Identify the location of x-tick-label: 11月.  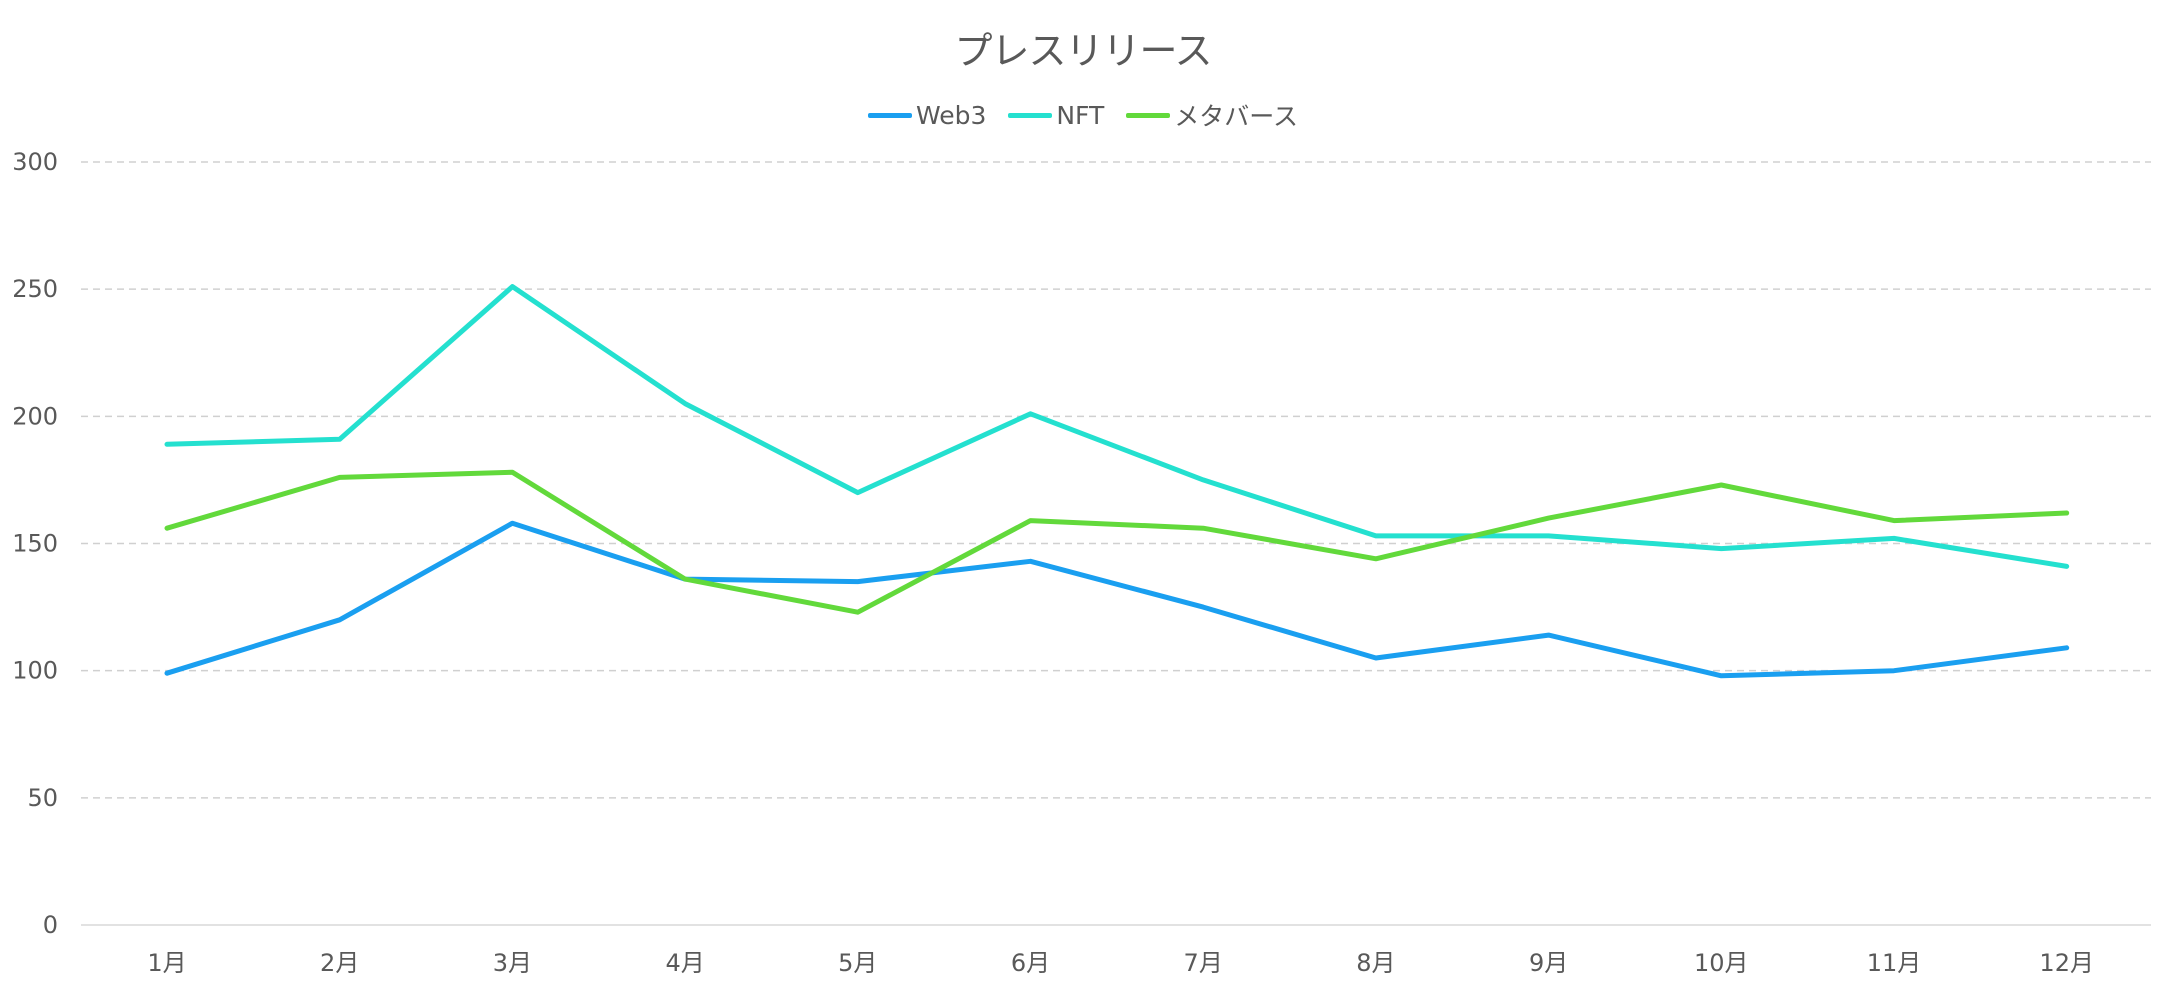
(1894, 963).